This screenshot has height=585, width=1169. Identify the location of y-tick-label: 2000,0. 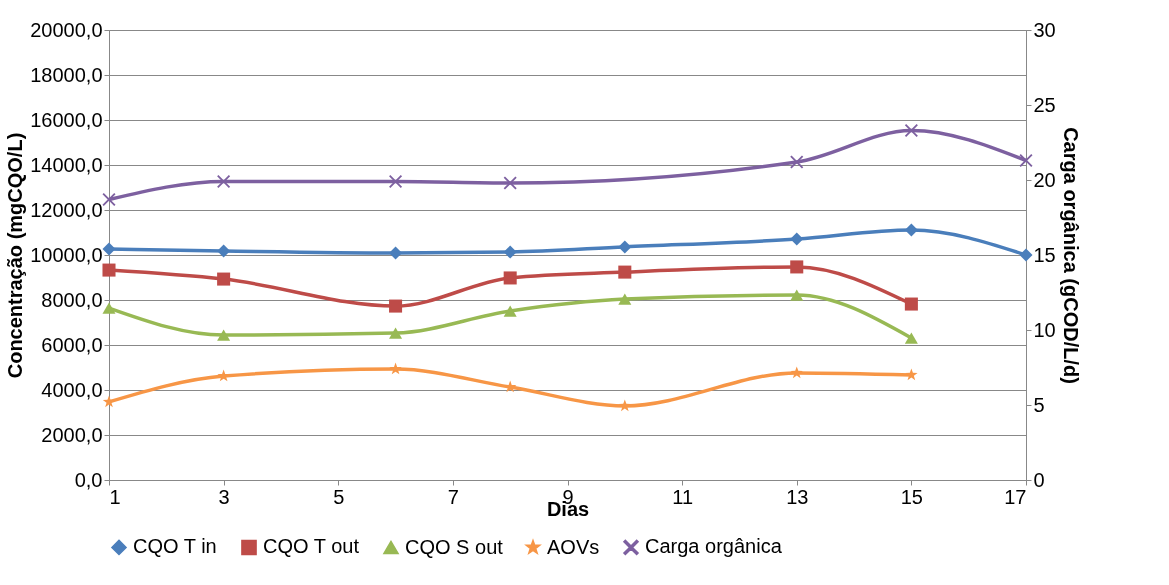
(72, 434).